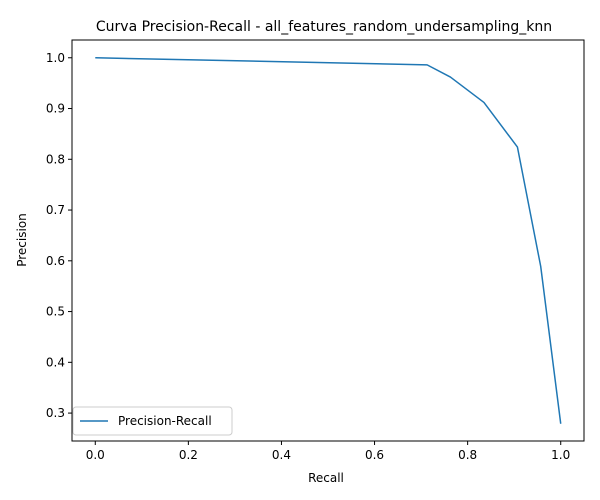  What do you see at coordinates (55, 413) in the screenshot?
I see `y-tick-label: 0.3` at bounding box center [55, 413].